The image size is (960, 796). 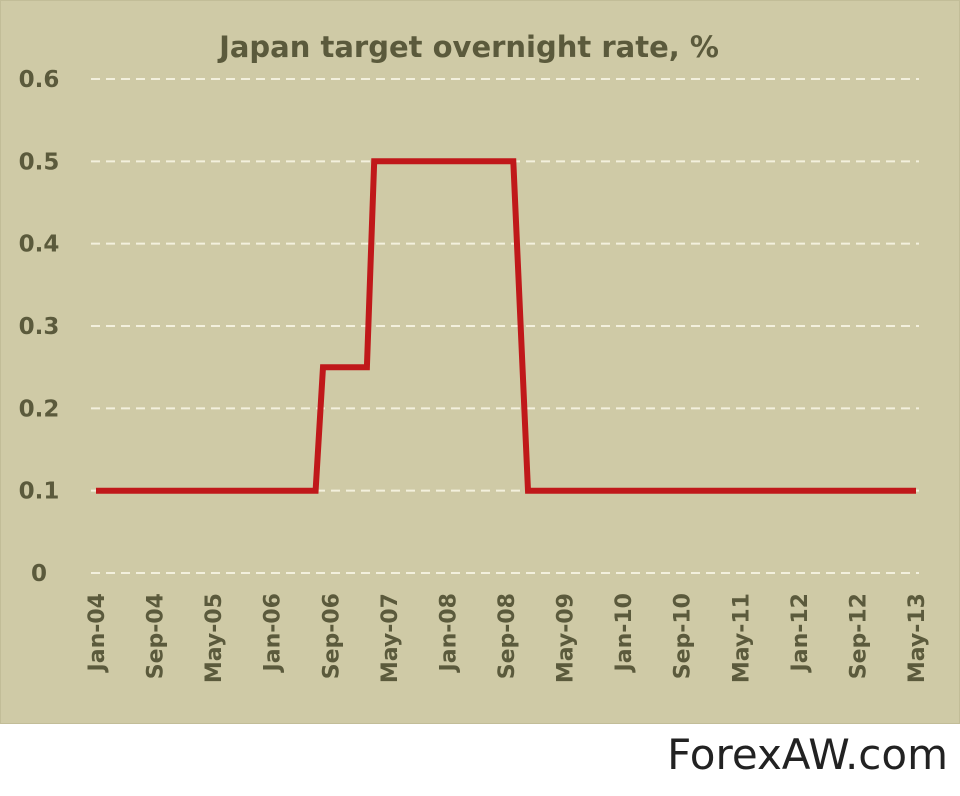 What do you see at coordinates (39, 409) in the screenshot?
I see `y-tick-label: 0.2` at bounding box center [39, 409].